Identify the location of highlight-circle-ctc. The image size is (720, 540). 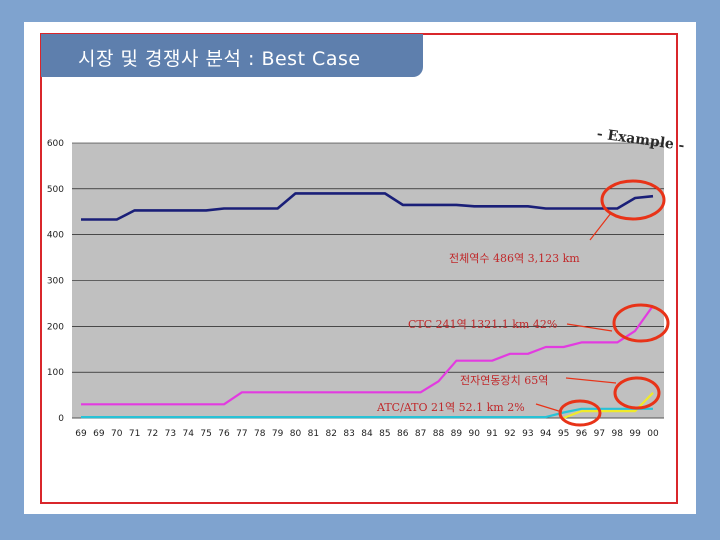
(641, 323).